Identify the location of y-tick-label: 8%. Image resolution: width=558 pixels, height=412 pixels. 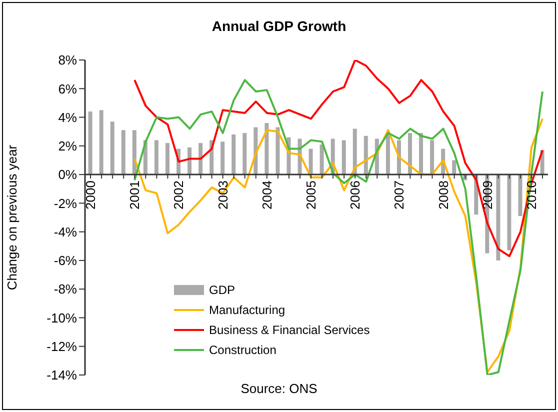
(68, 60).